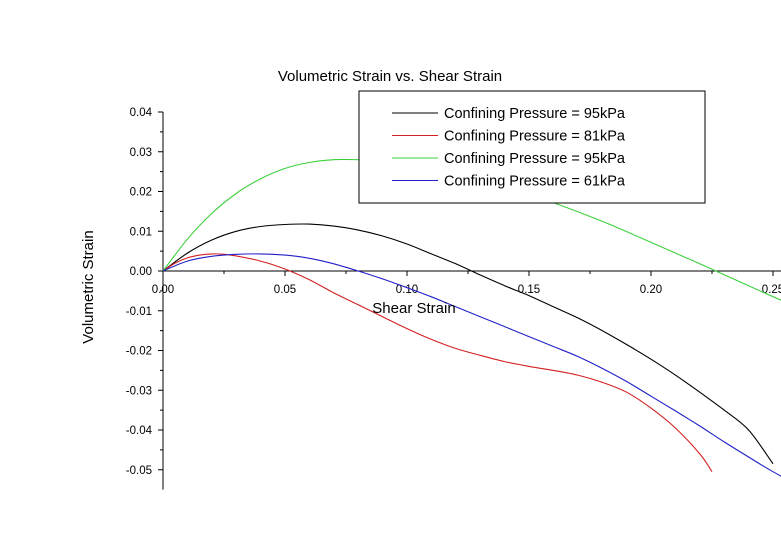 The image size is (781, 560). What do you see at coordinates (139, 471) in the screenshot?
I see `y-tick-label: -0.05` at bounding box center [139, 471].